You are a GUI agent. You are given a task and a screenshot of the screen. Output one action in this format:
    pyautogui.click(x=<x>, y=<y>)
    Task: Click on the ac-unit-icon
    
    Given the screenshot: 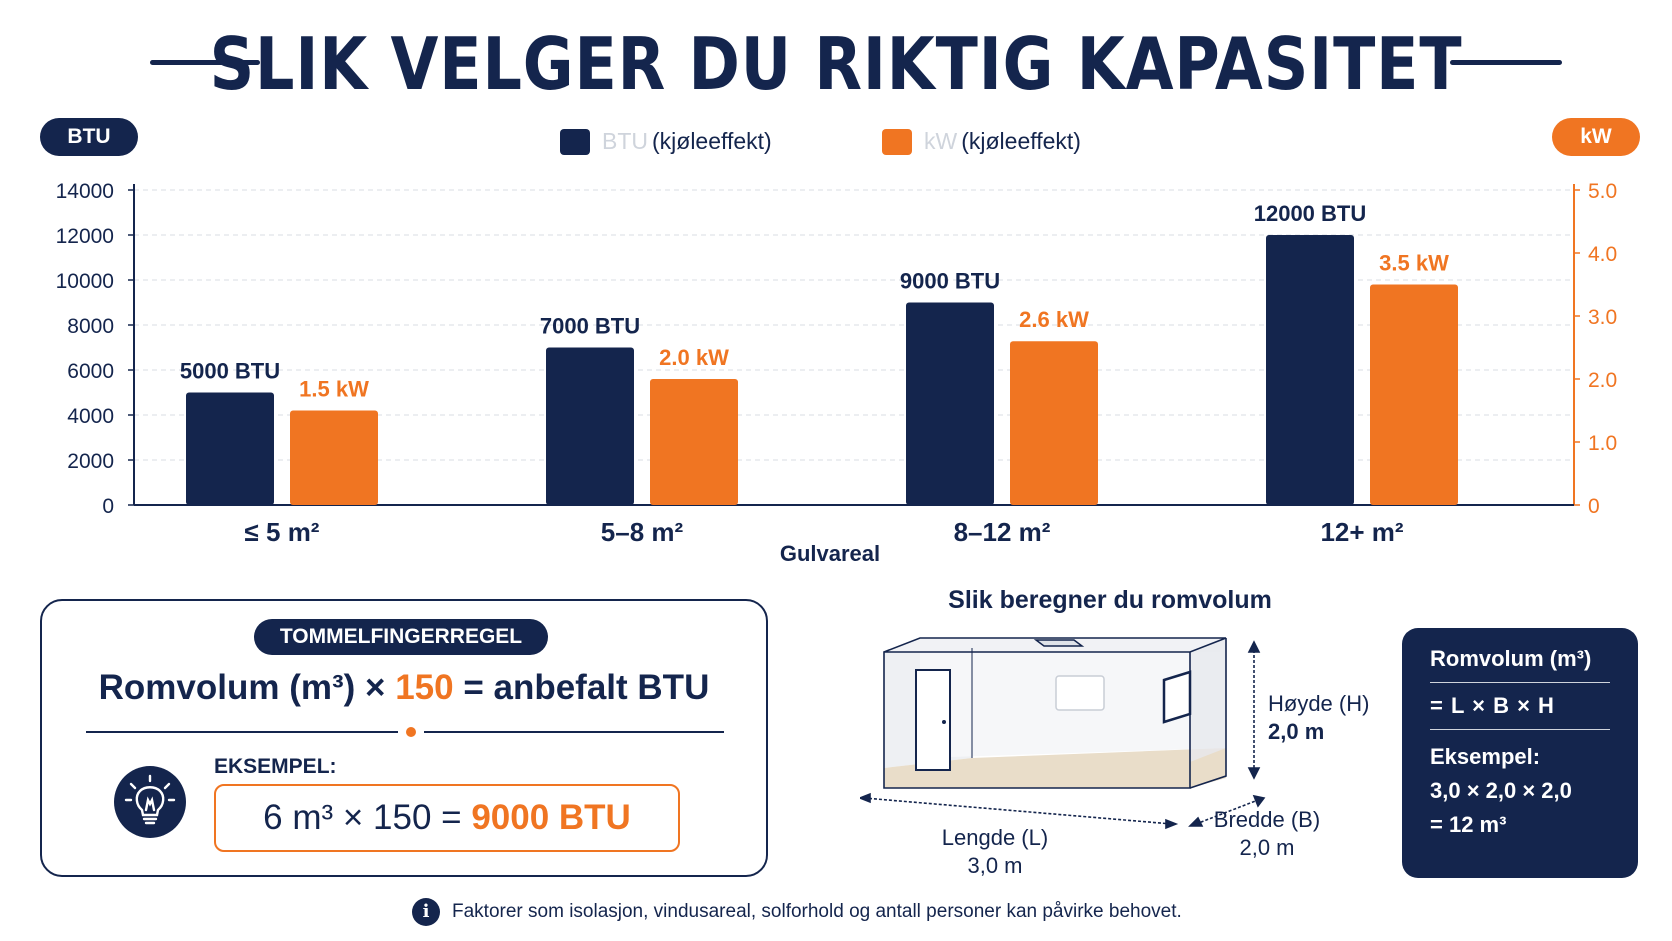 What is the action you would take?
    pyautogui.click(x=1080, y=693)
    